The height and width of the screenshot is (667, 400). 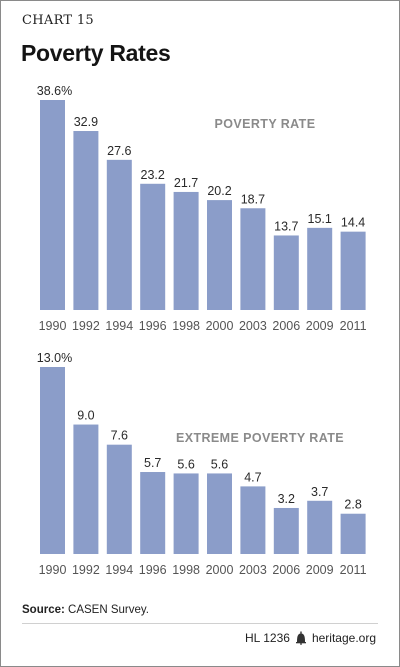 I want to click on poverty-value-label-1994: 27.6, so click(x=119, y=151).